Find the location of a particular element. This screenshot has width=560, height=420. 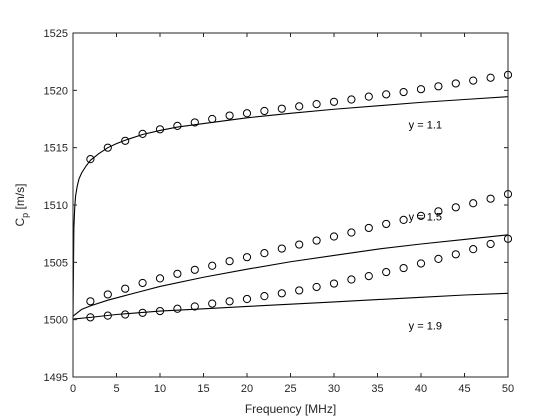

x-tick-label-50: 50 is located at coordinates (508, 389).